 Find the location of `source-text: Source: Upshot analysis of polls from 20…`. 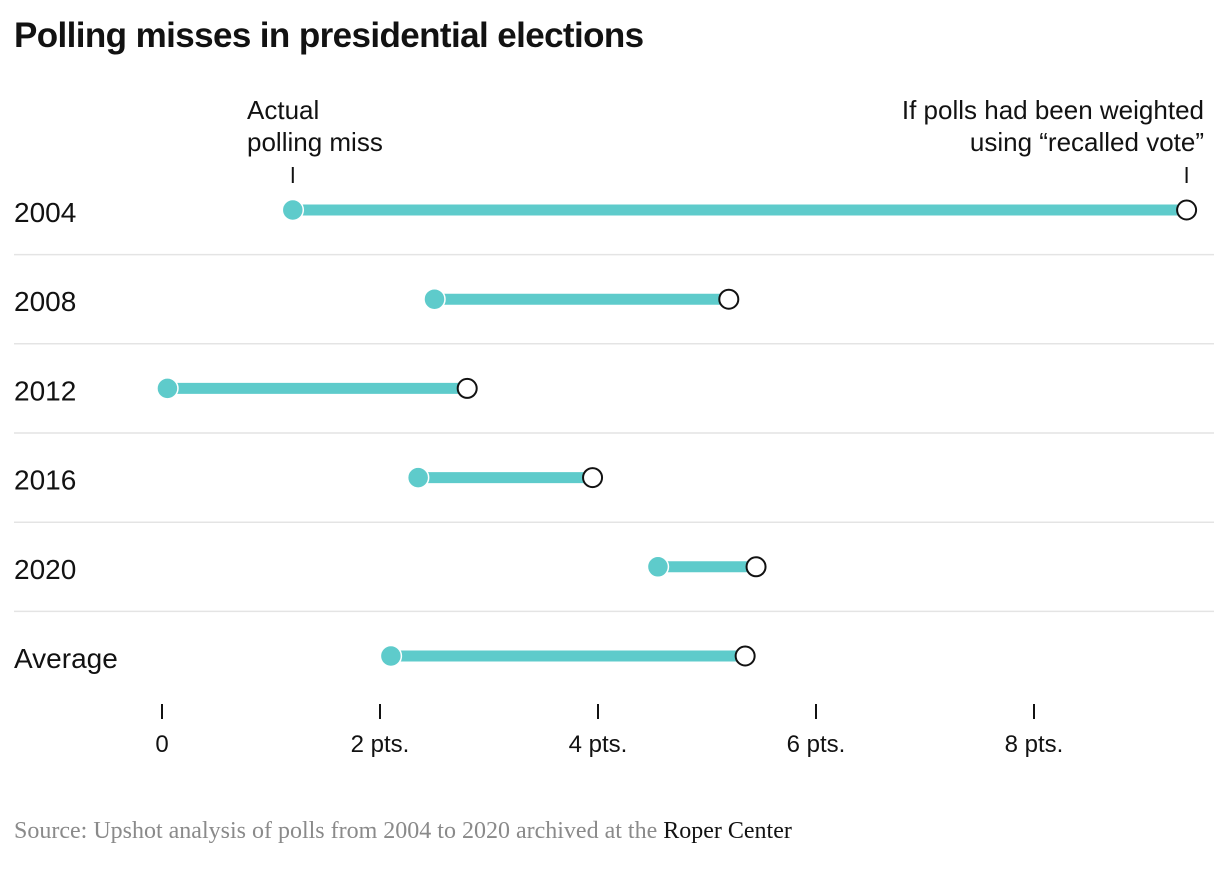

source-text: Source: Upshot analysis of polls from 20… is located at coordinates (336, 831).